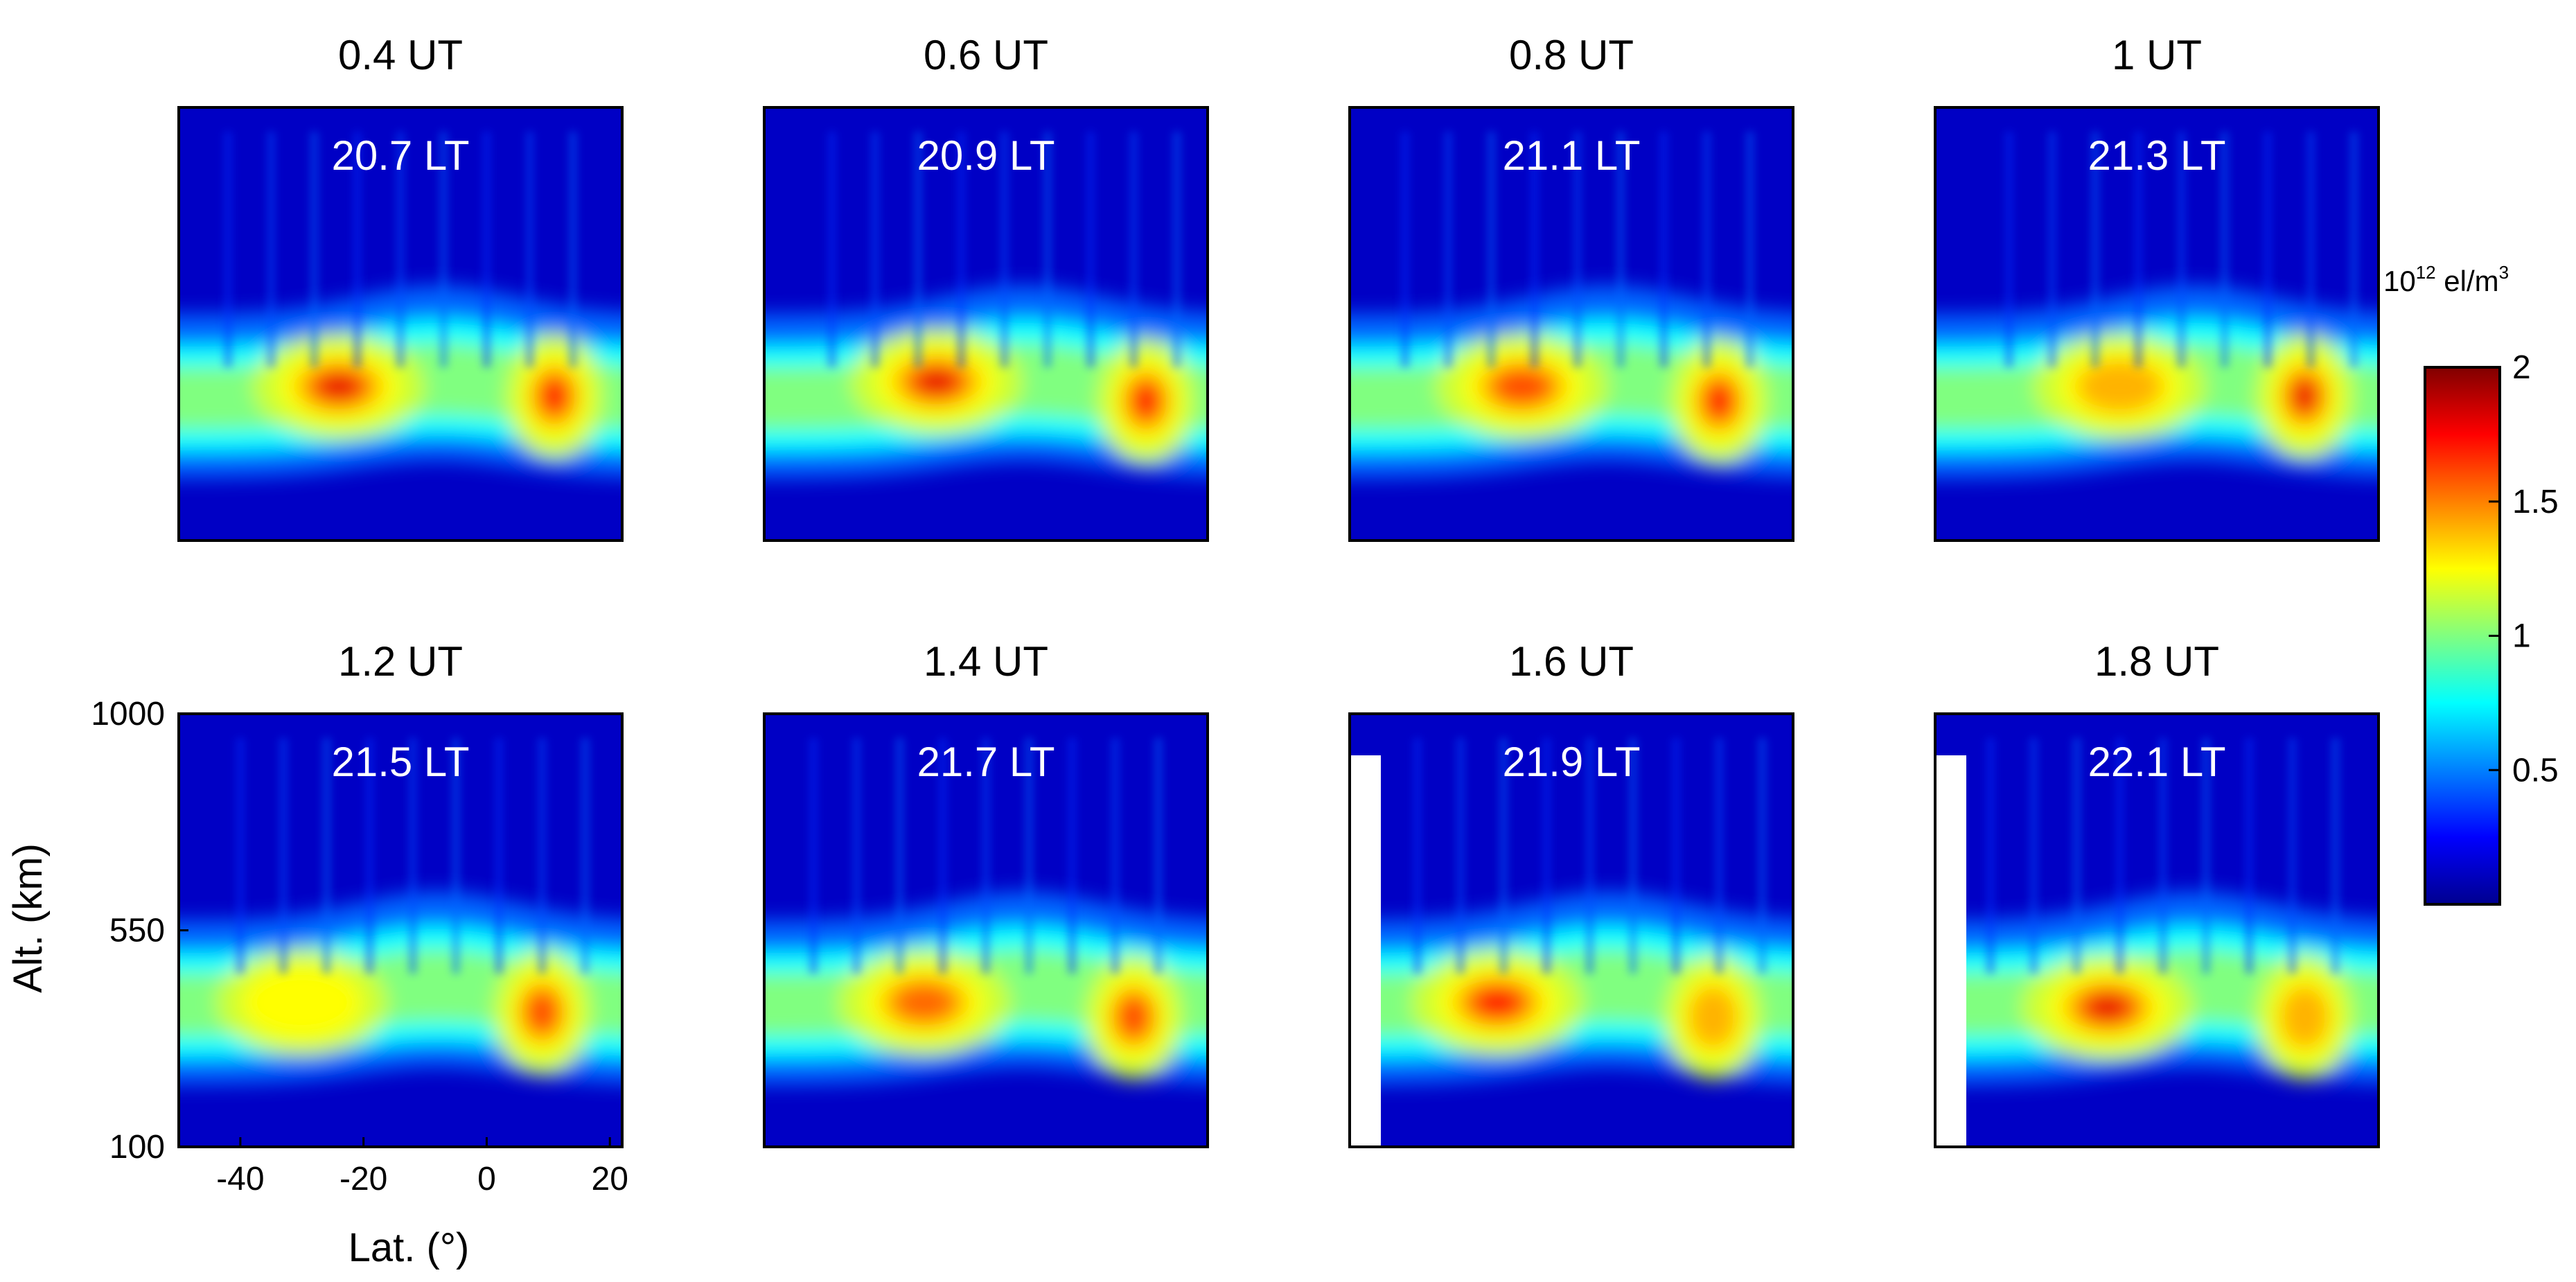 Image resolution: width=2576 pixels, height=1282 pixels. What do you see at coordinates (400, 155) in the screenshot?
I see `panel-lt-label: 20.7 LT` at bounding box center [400, 155].